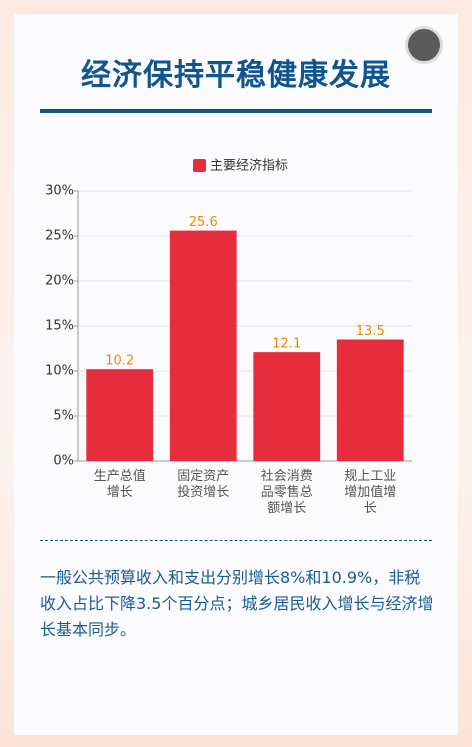 This screenshot has height=747, width=472. What do you see at coordinates (236, 540) in the screenshot?
I see `divider` at bounding box center [236, 540].